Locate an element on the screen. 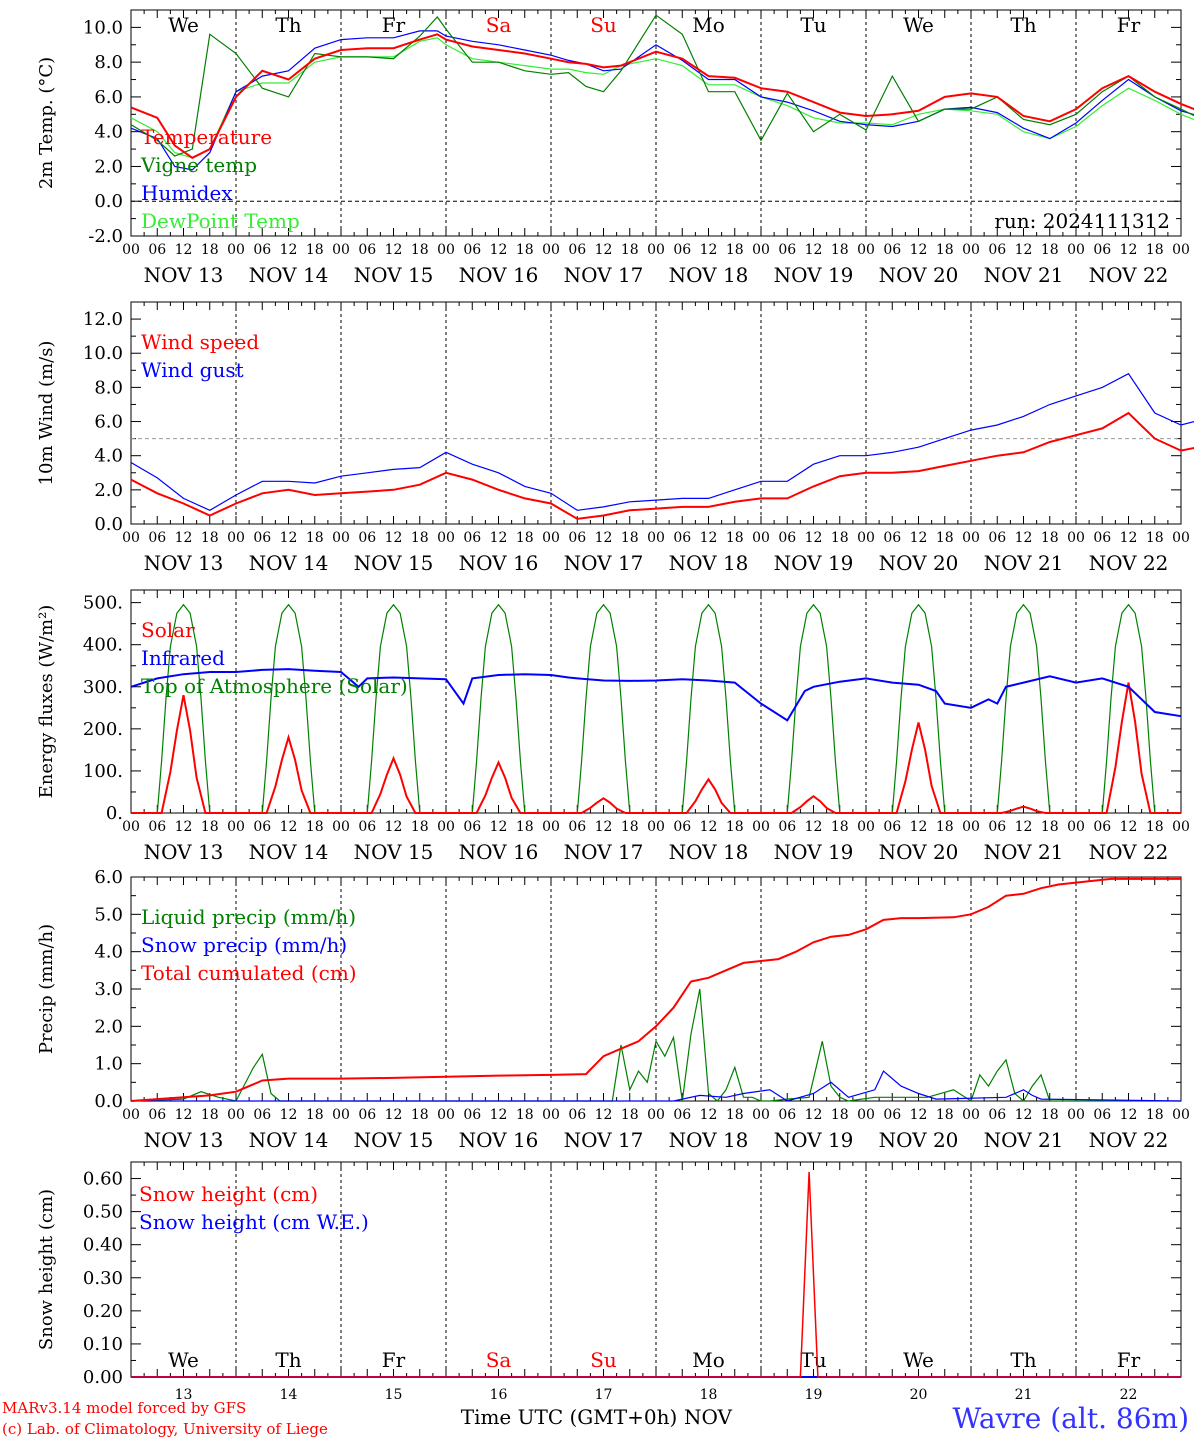  day-number-label: 14 is located at coordinates (289, 1395).